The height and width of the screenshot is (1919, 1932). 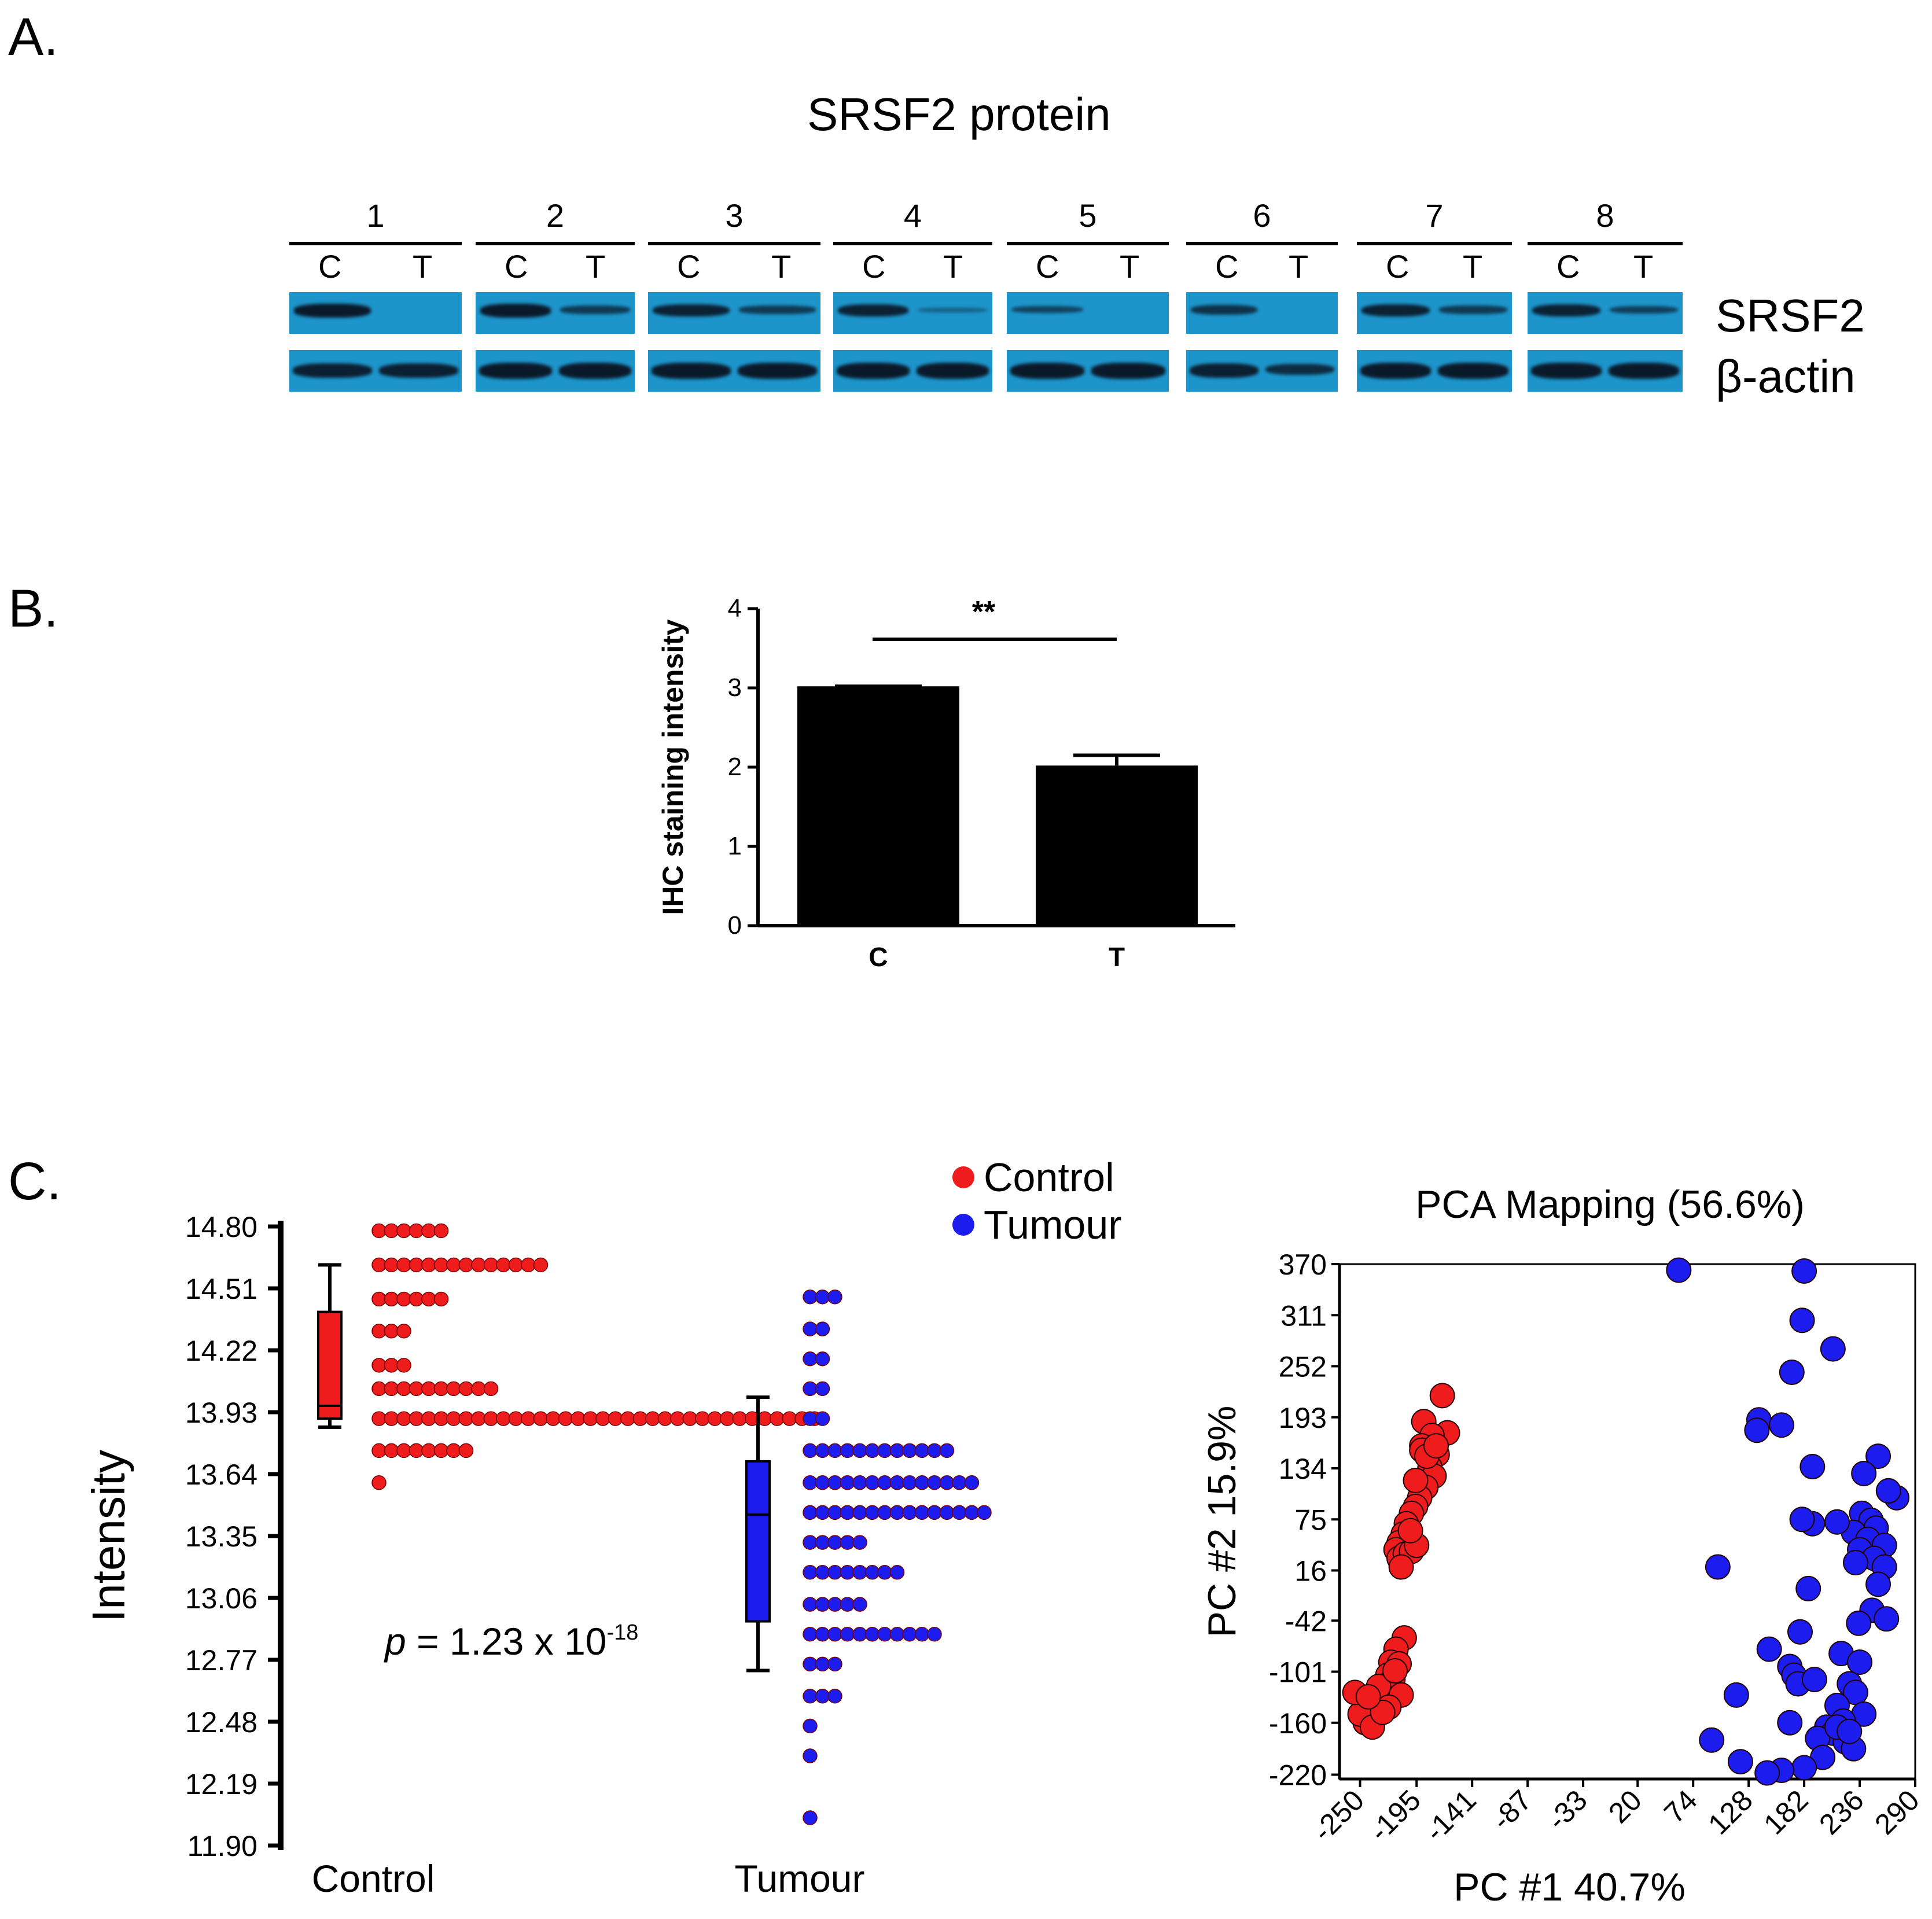 I want to click on y-tick-label: 13.64, so click(x=221, y=1474).